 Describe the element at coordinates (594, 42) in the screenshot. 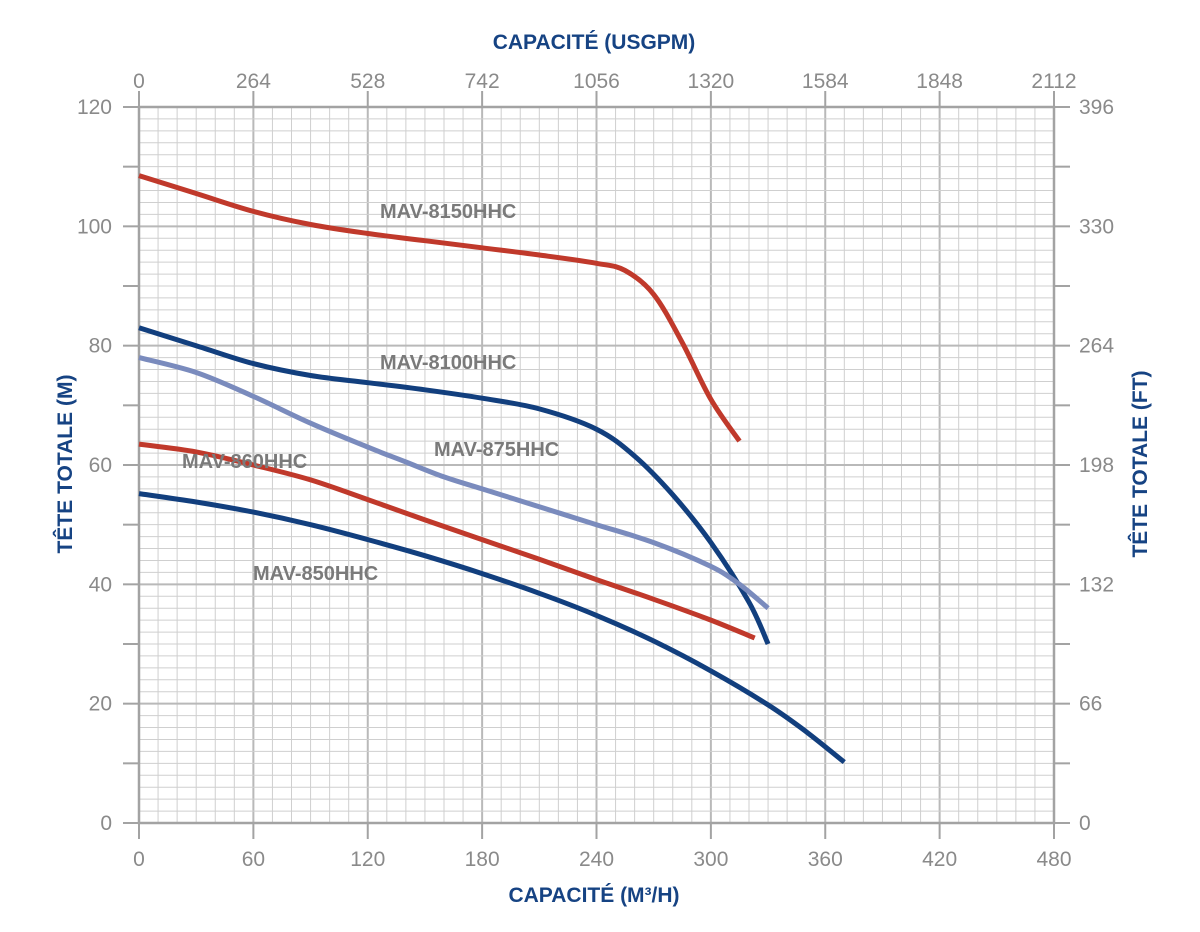

I see `x2-axis-title: CAPACITÉ (USGPM)` at that location.